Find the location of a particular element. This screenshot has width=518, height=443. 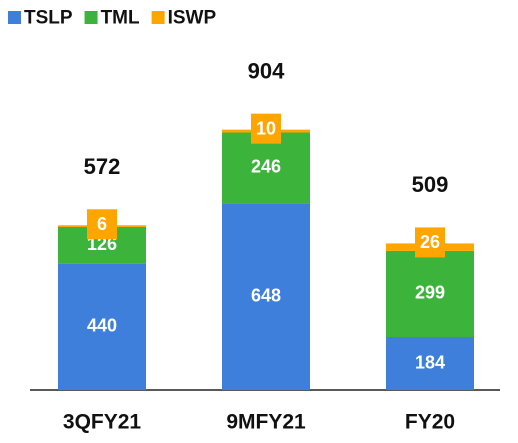

value-label: 26 is located at coordinates (430, 242).